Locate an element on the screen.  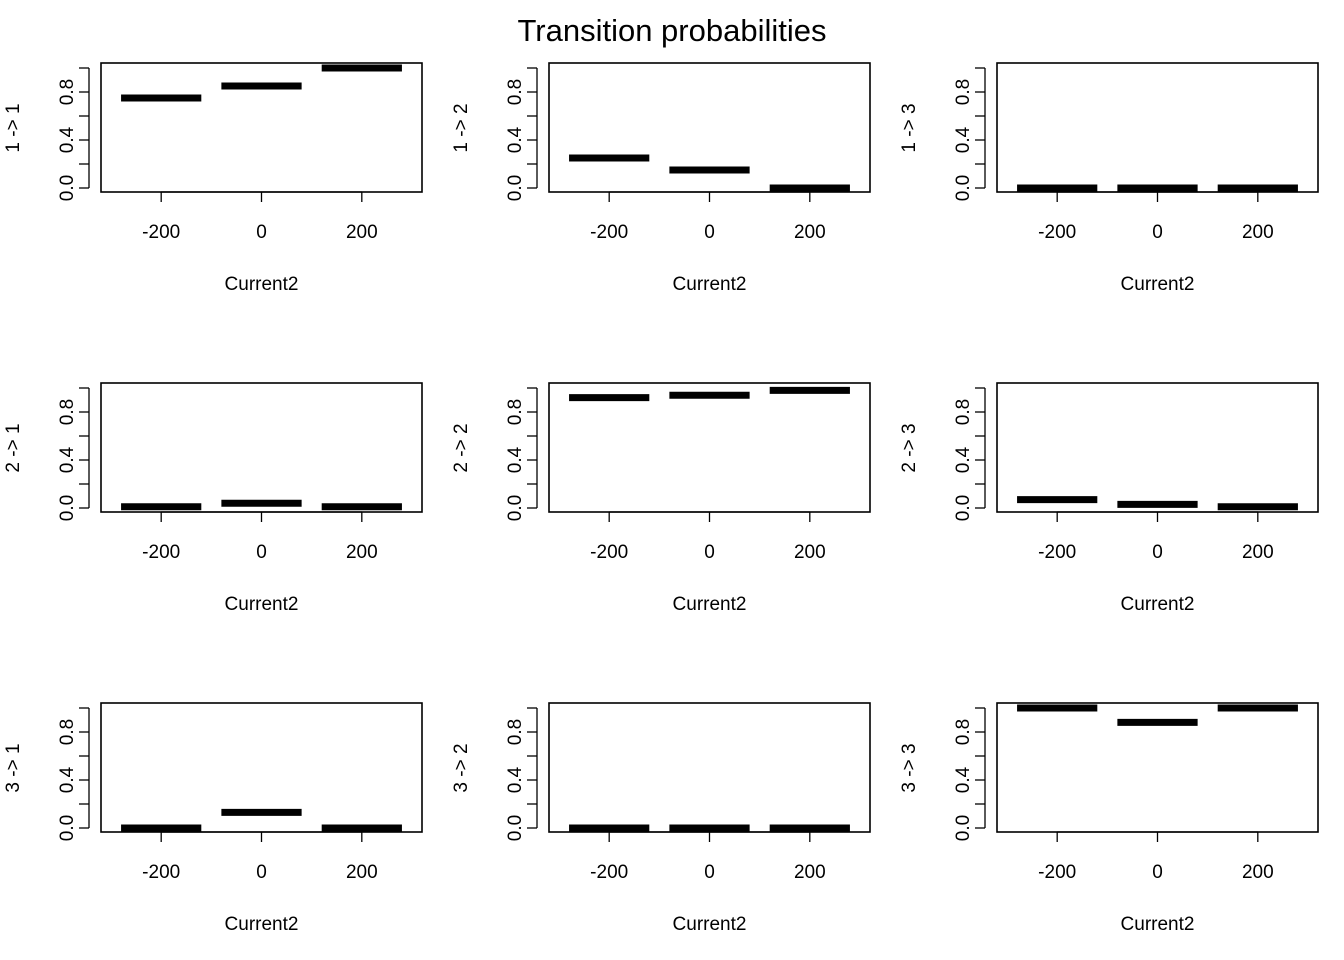
panel-6: 0.0 0.4 0.8 2 -> 3 -200 0 200 Current2 is located at coordinates (1109, 498).